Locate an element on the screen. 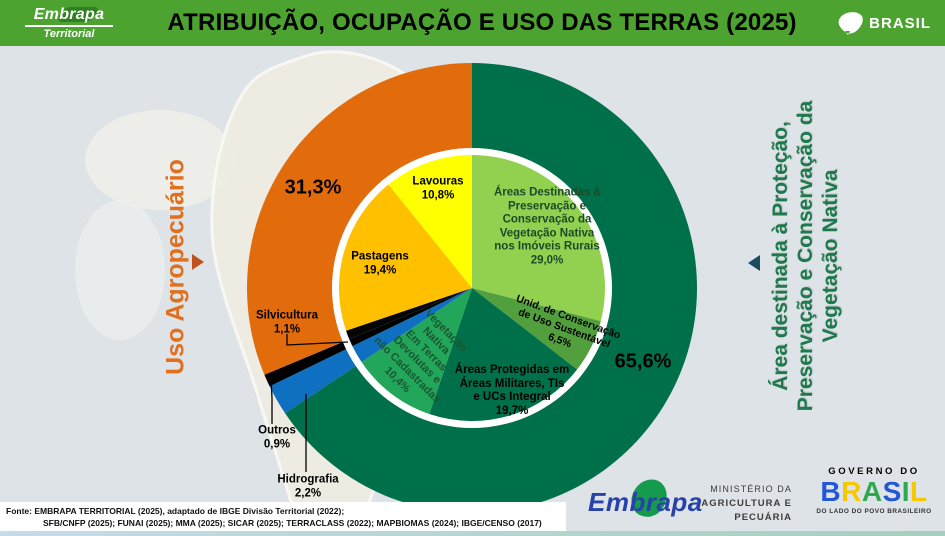  inner-slice-protegidas is located at coordinates (503, 354).